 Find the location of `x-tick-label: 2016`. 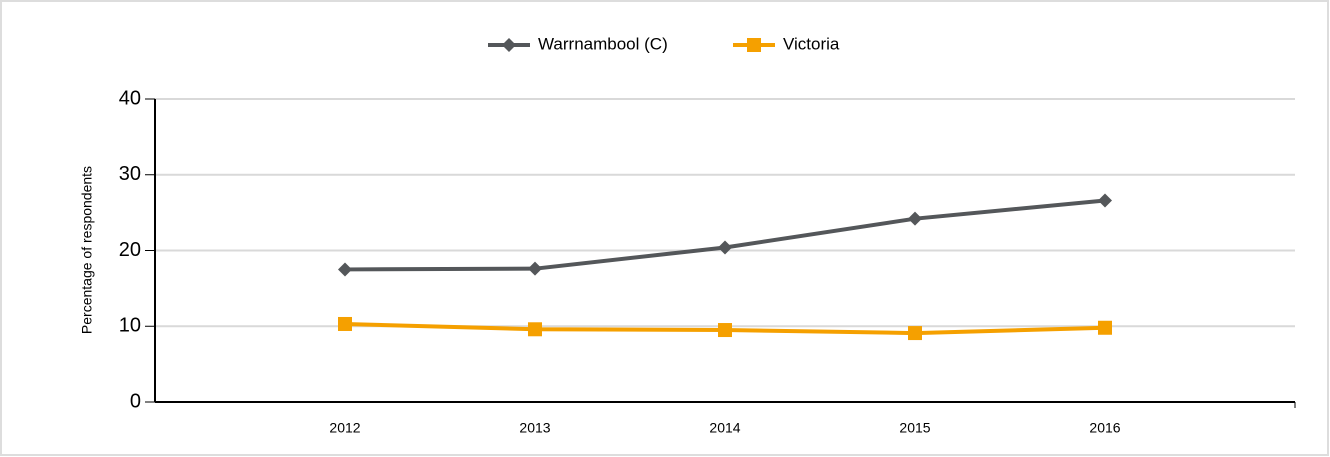

x-tick-label: 2016 is located at coordinates (1104, 428).